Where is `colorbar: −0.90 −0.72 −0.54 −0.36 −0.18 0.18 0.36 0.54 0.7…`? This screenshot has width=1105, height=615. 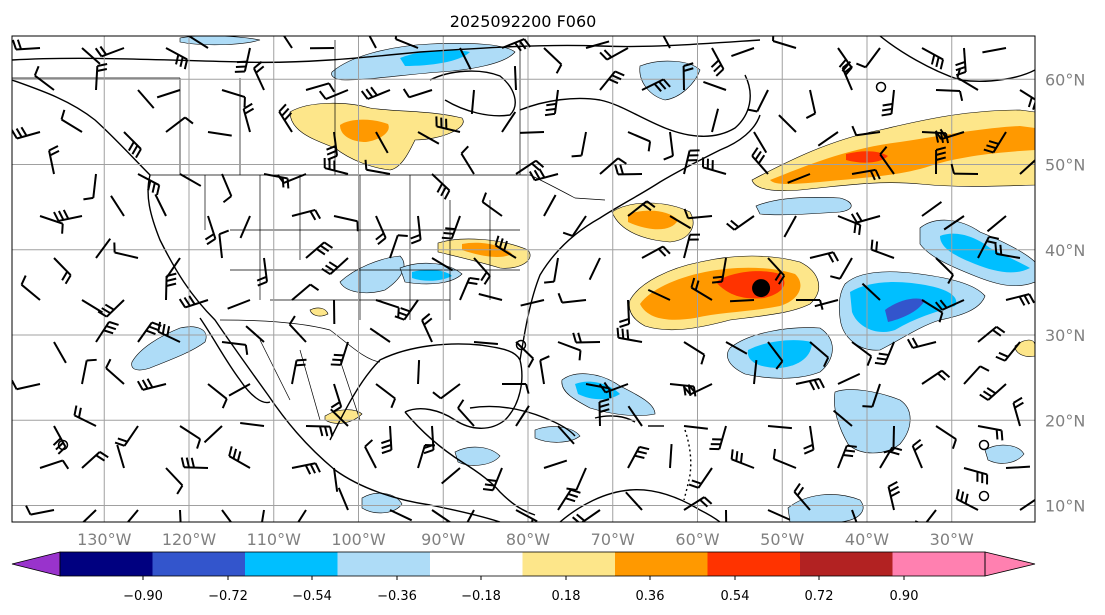 colorbar: −0.90 −0.72 −0.54 −0.36 −0.18 0.18 0.36 0.54 0.7… is located at coordinates (523, 577).